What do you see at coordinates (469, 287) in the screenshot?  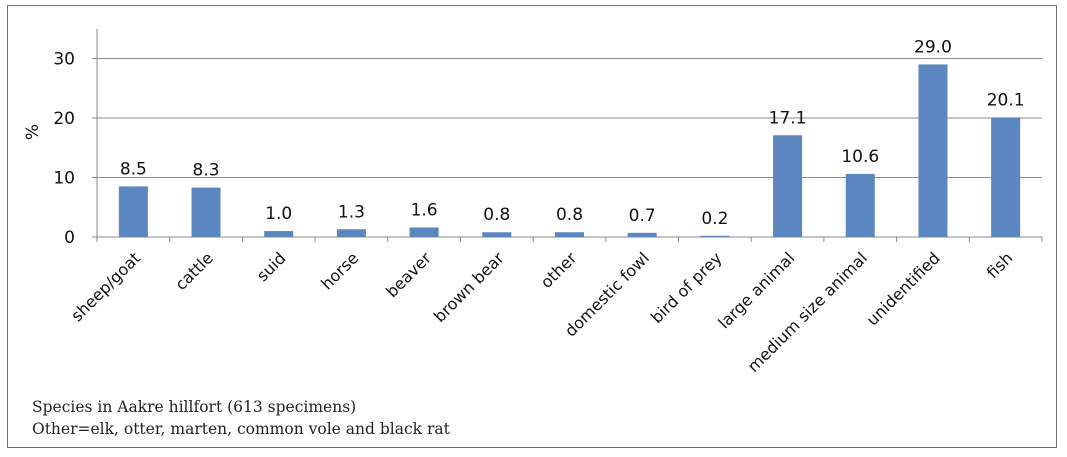 I see `category-label: brown bear` at bounding box center [469, 287].